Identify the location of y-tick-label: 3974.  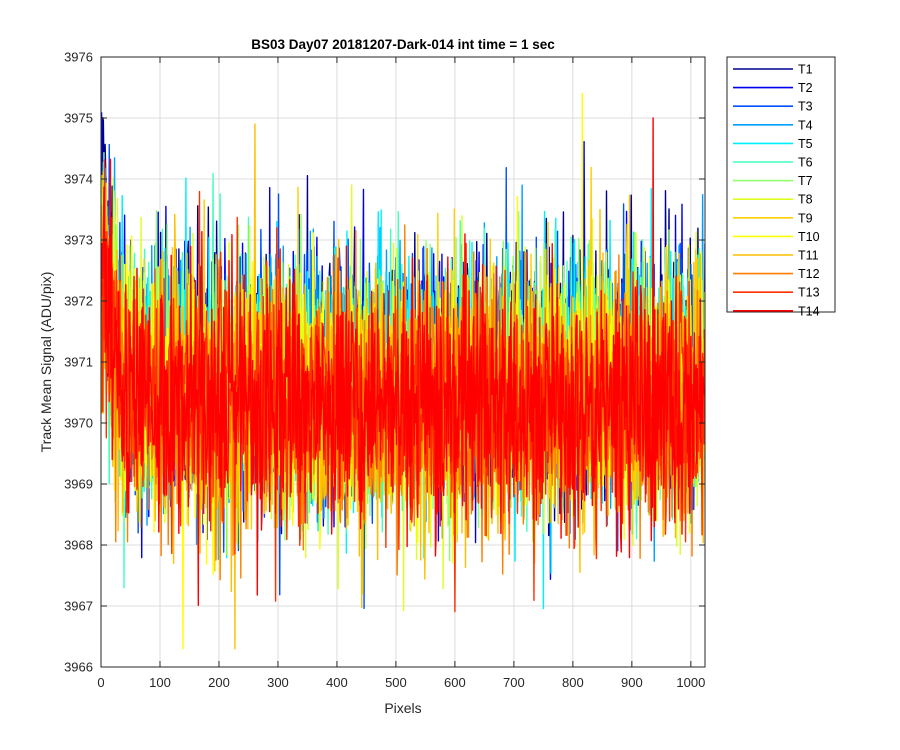
(78, 179).